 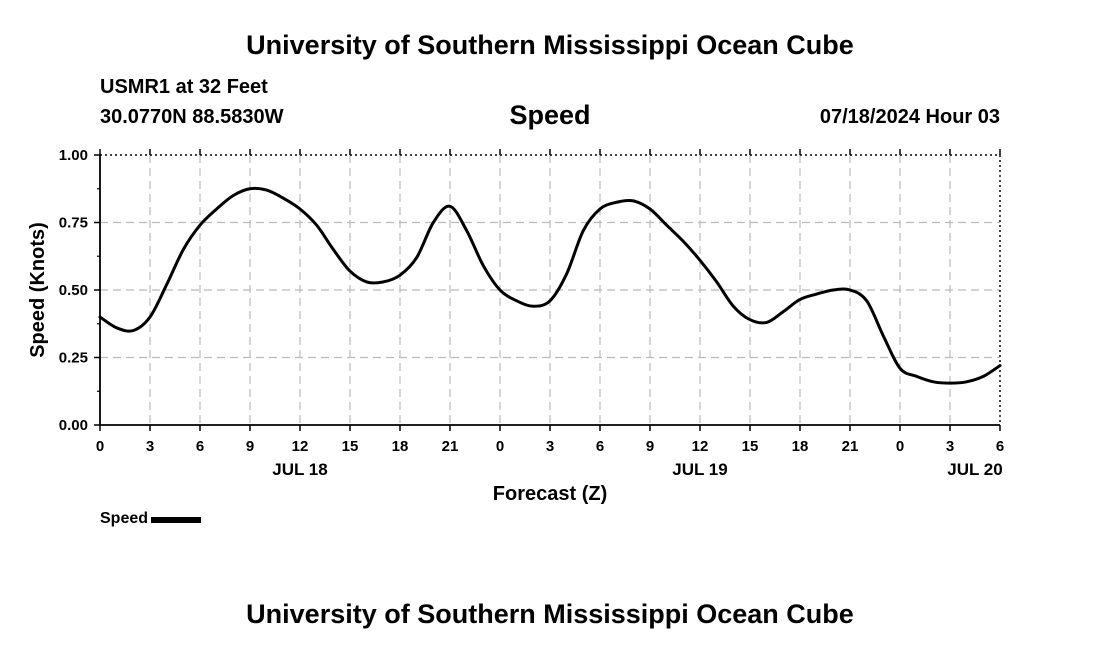 I want to click on legend: Speed, so click(x=151, y=519).